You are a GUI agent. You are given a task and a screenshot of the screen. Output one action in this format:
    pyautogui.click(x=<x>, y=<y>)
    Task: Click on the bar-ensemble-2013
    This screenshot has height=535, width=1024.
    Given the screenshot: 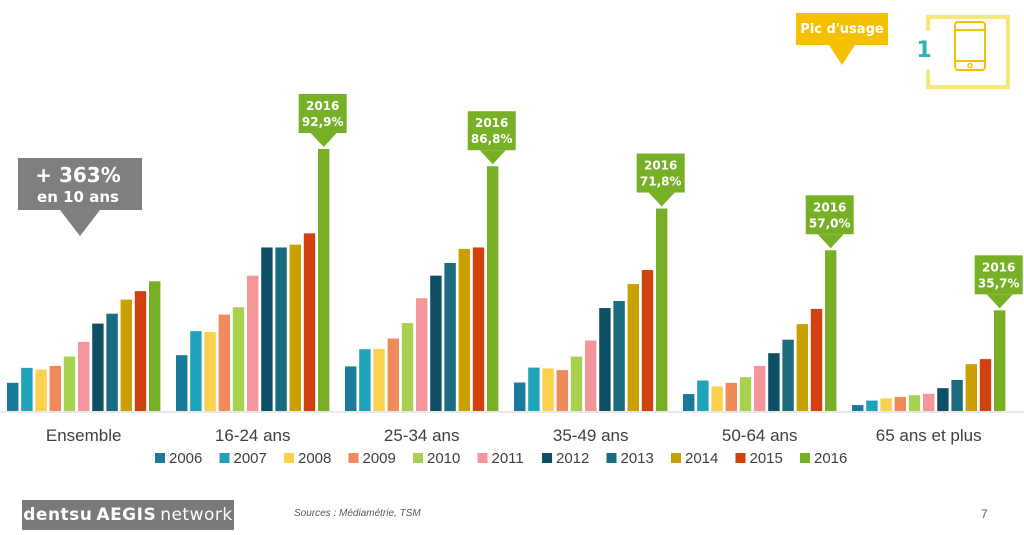 What is the action you would take?
    pyautogui.click(x=112, y=362)
    